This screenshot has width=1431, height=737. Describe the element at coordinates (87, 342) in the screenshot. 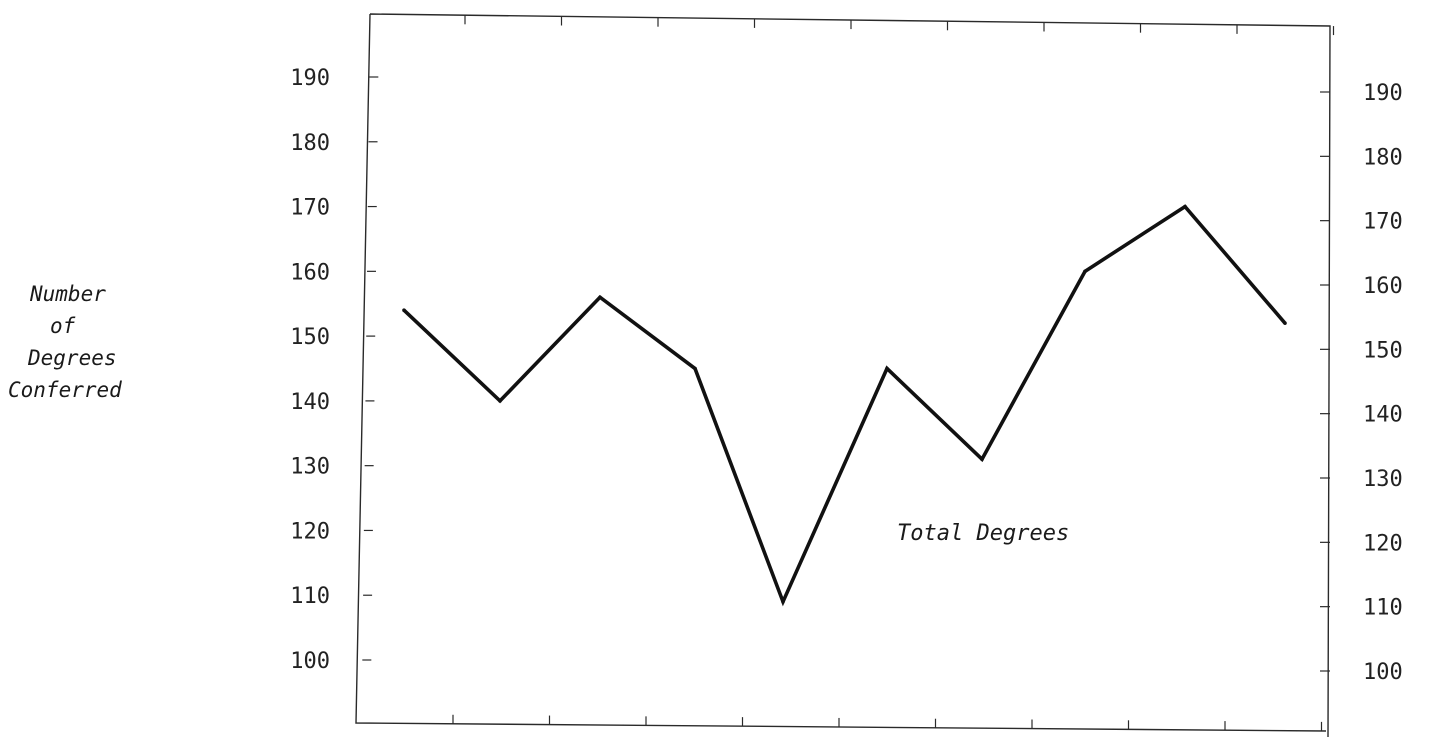

I see `y-axis-label: Number of Degrees Conferred` at that location.